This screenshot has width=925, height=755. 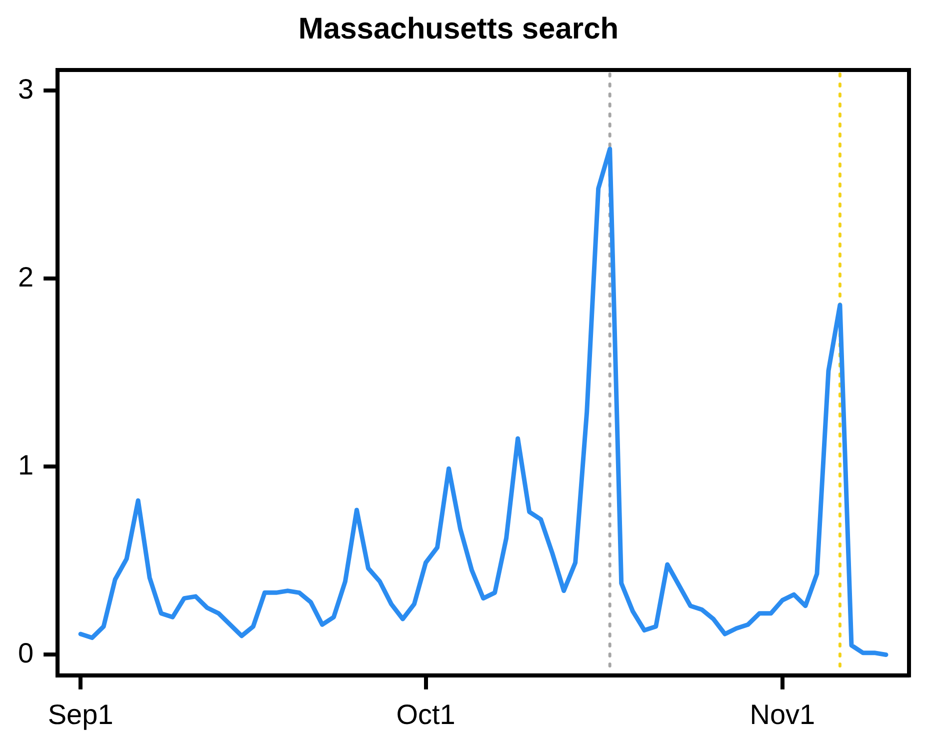 What do you see at coordinates (26, 652) in the screenshot?
I see `y-tick-label: 0` at bounding box center [26, 652].